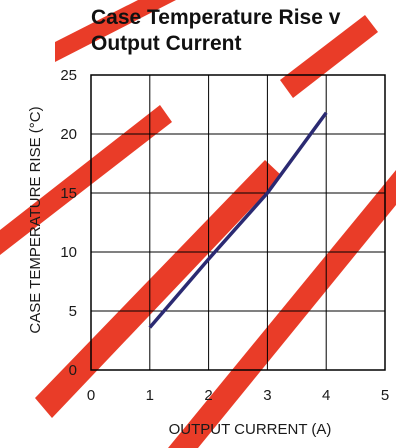 The width and height of the screenshot is (396, 448). Describe the element at coordinates (208, 395) in the screenshot. I see `x-tick-label: 2` at that location.